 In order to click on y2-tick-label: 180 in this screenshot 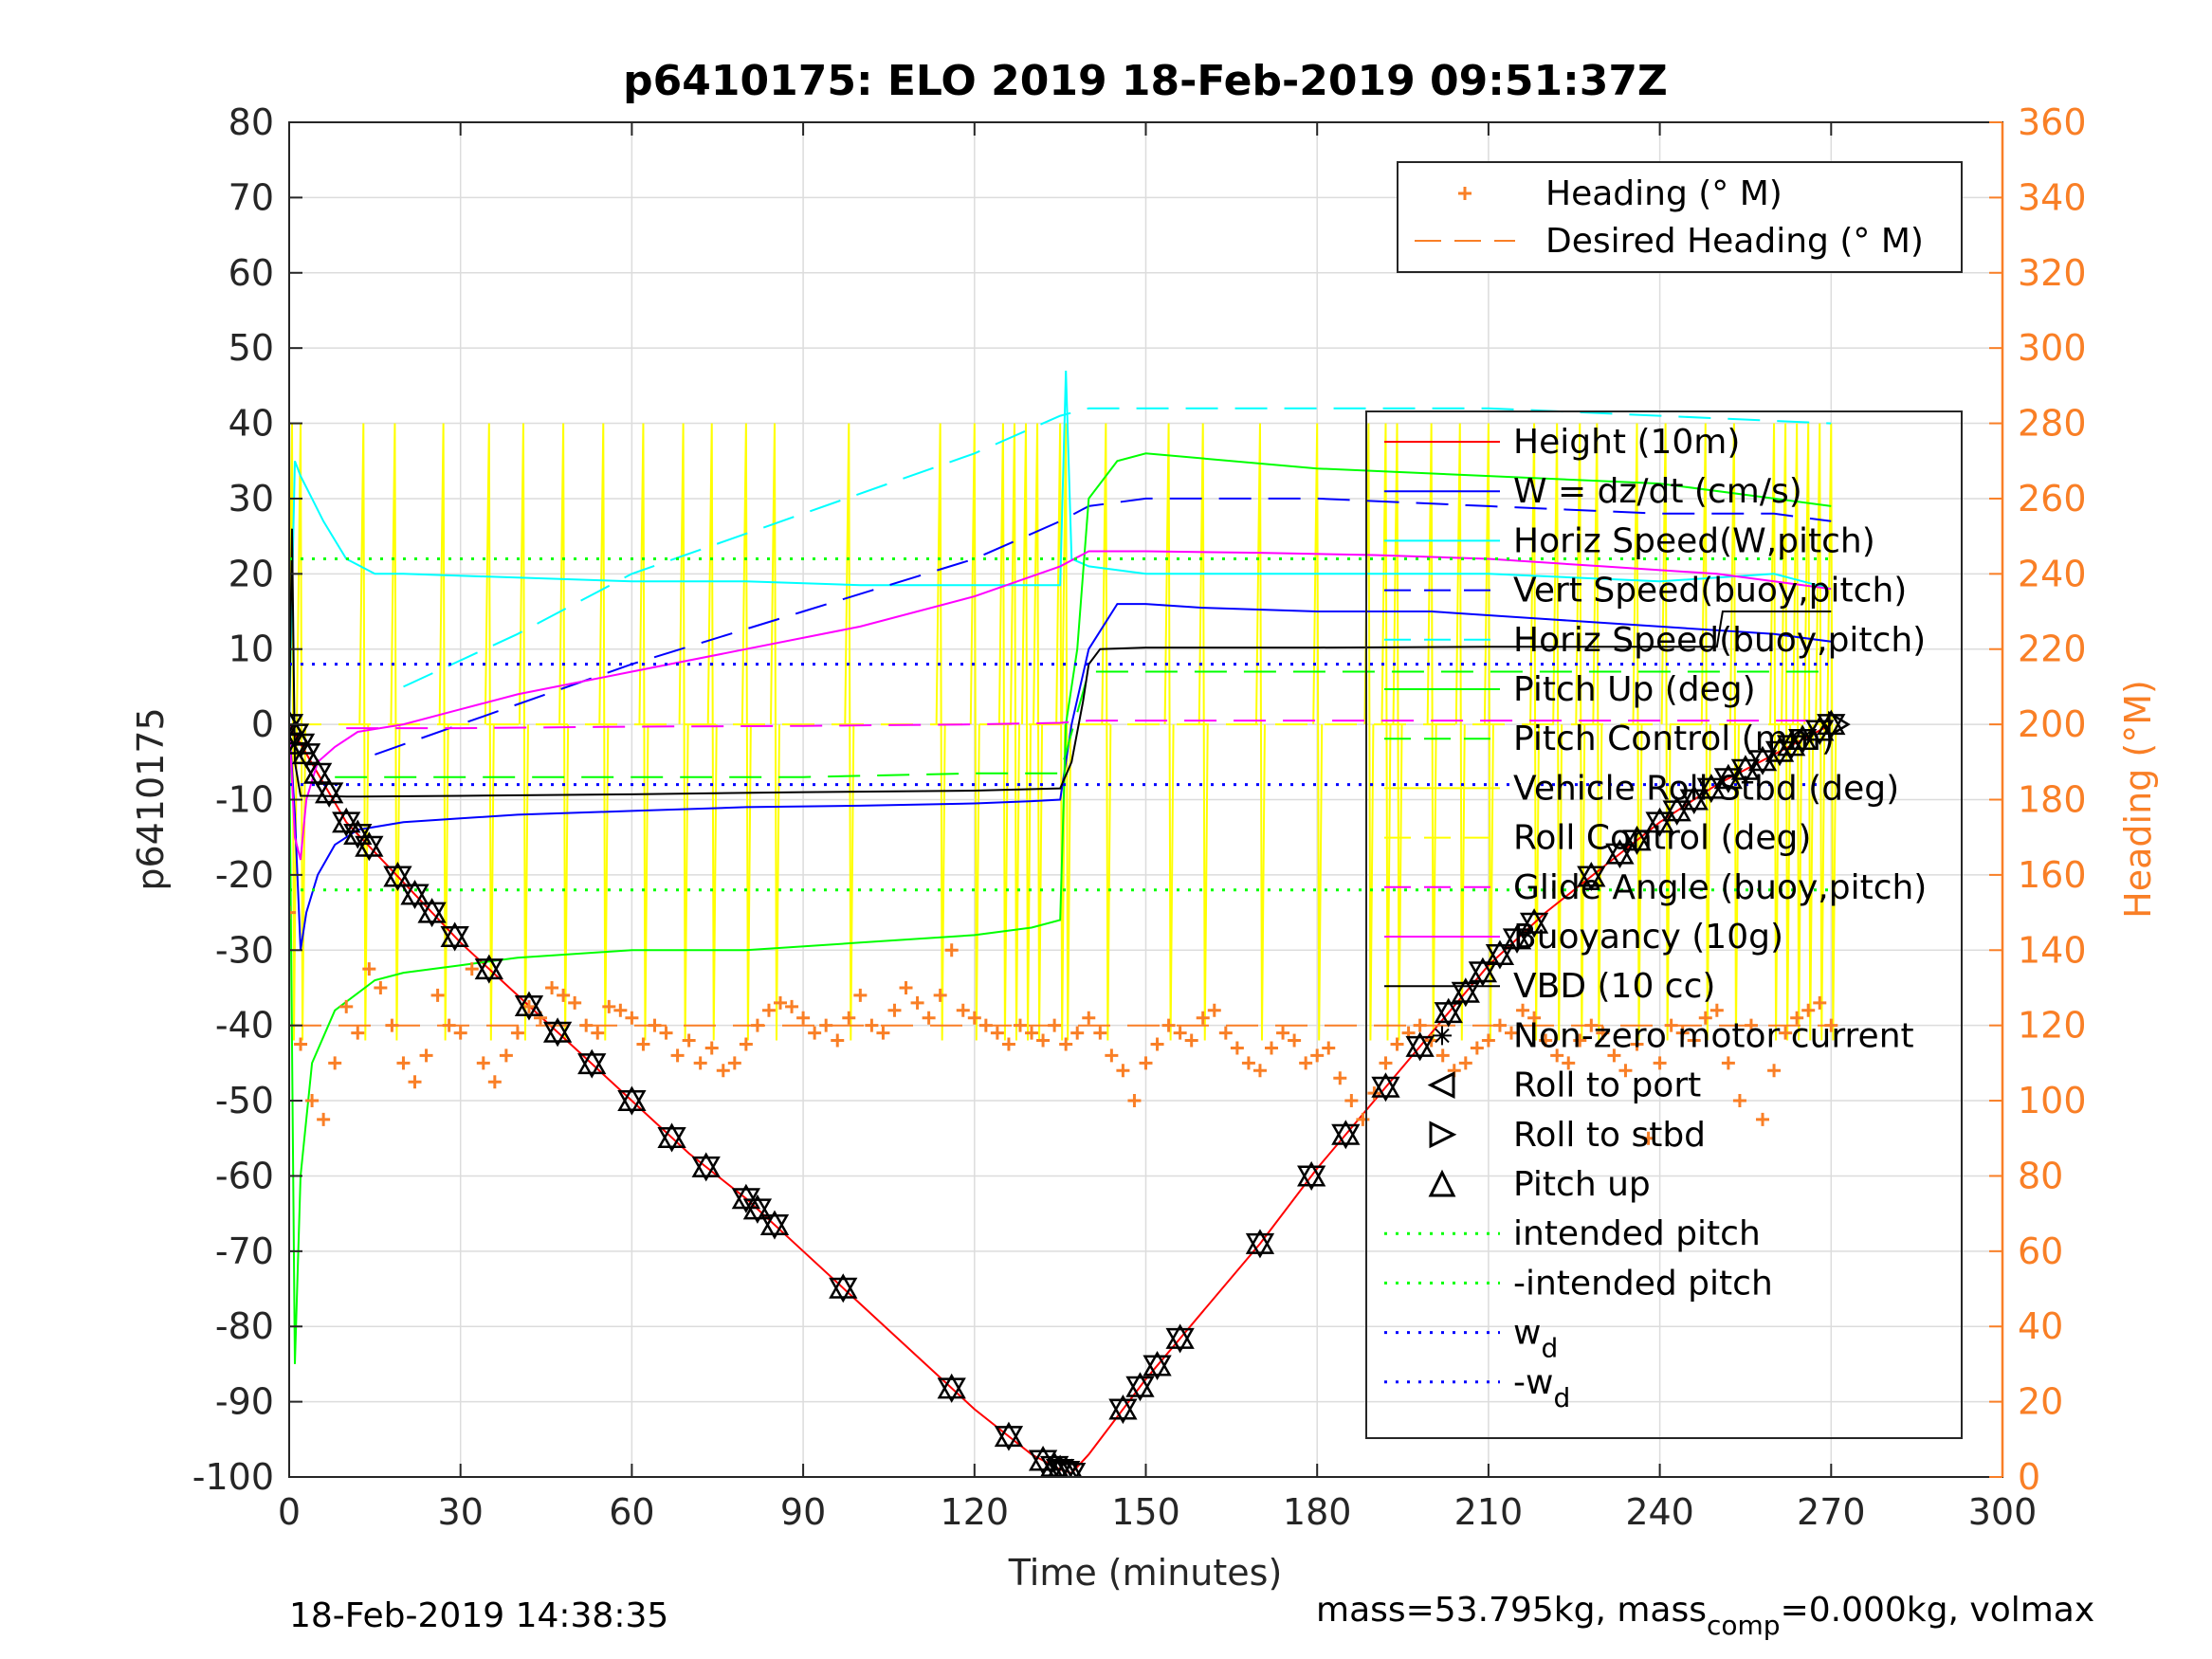, I will do `click(2052, 800)`.